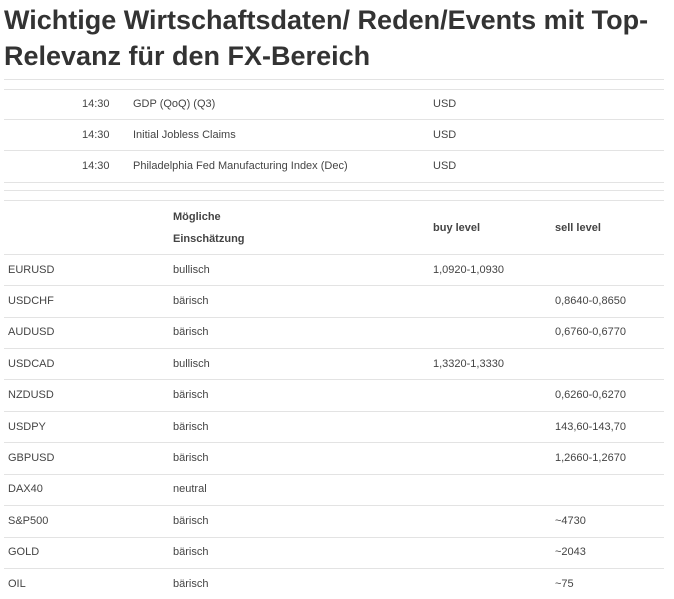  What do you see at coordinates (17, 584) in the screenshot?
I see `instrument: OIL` at bounding box center [17, 584].